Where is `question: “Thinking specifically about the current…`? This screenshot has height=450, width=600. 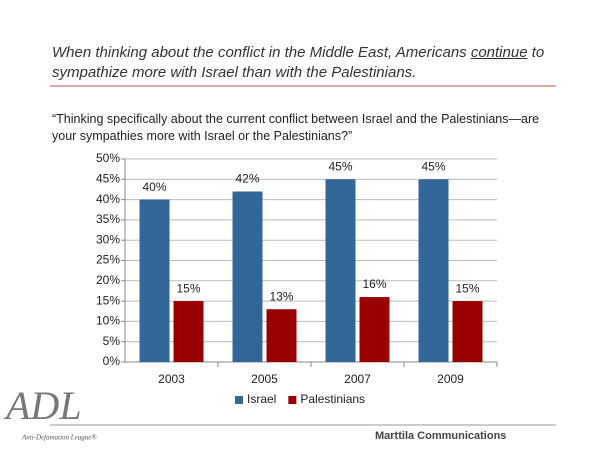
question: “Thinking specifically about the current… is located at coordinates (296, 127).